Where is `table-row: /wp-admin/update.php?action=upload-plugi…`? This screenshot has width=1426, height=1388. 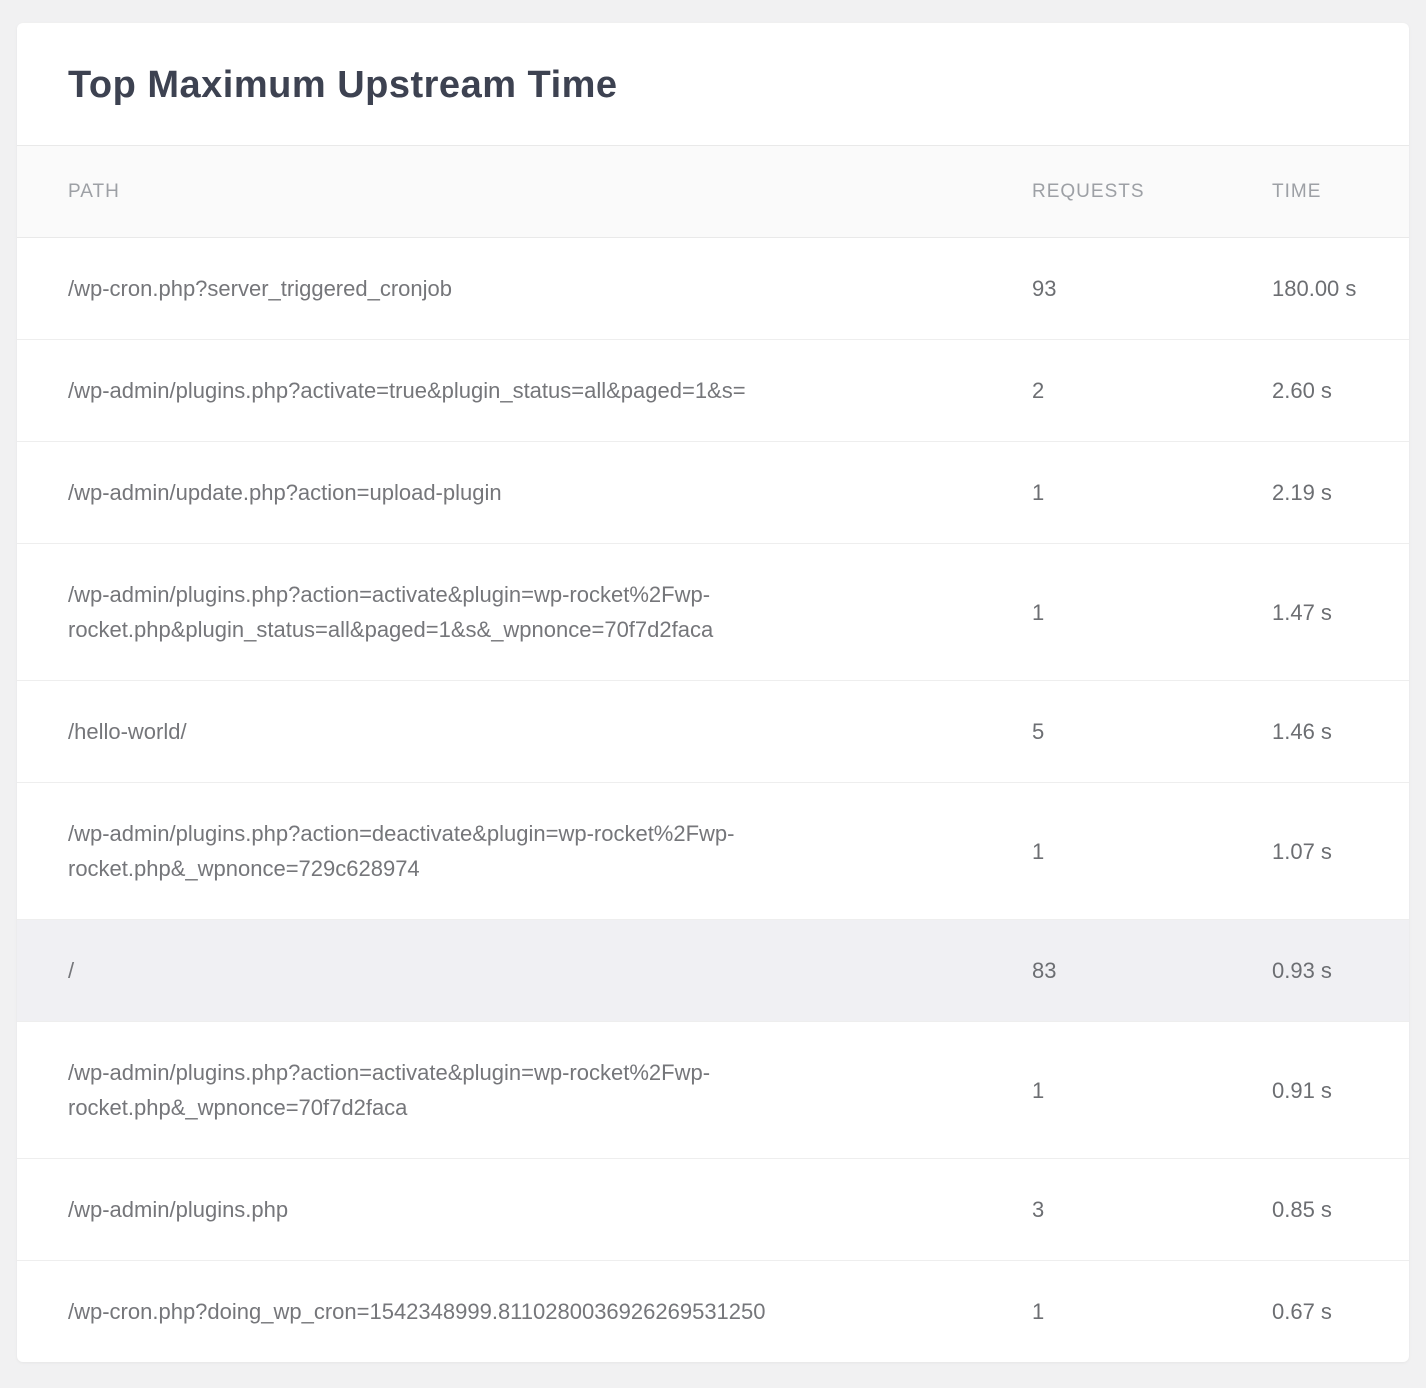 table-row: /wp-admin/update.php?action=upload-plugi… is located at coordinates (713, 492).